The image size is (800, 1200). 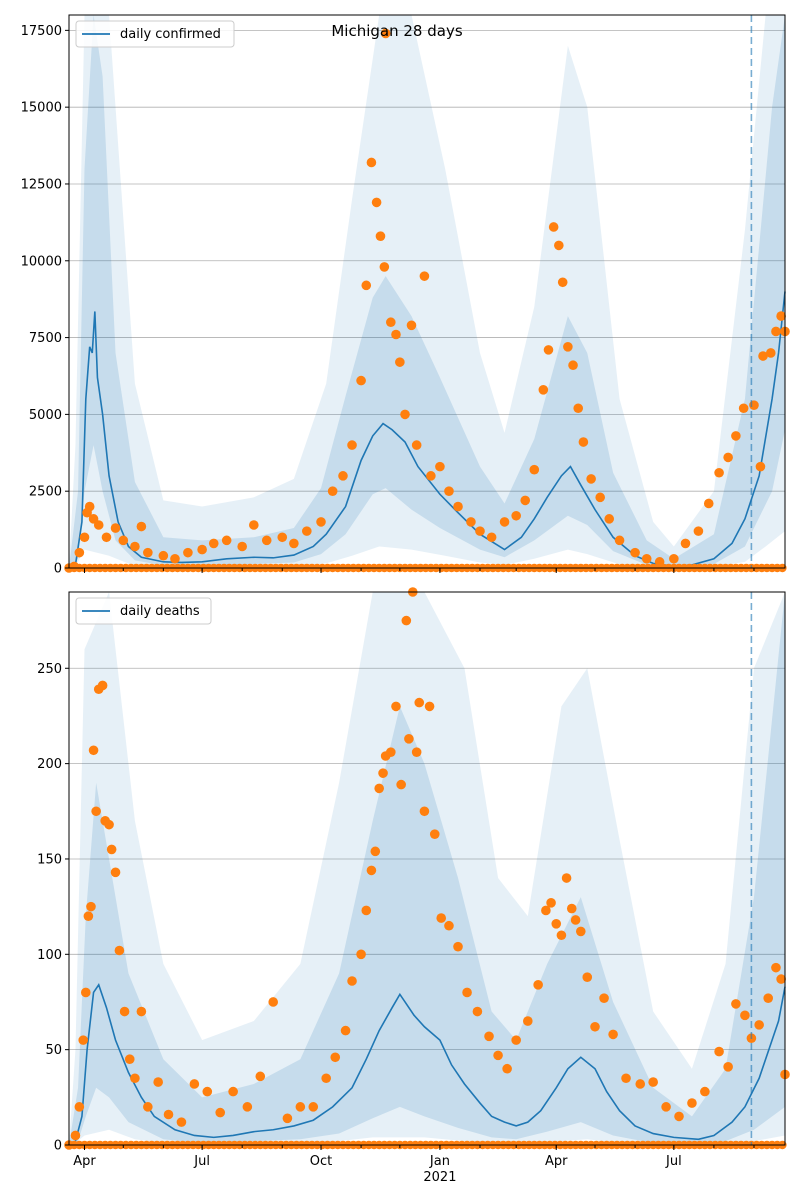 I want to click on x-tick-label: Oct, so click(x=321, y=1161).